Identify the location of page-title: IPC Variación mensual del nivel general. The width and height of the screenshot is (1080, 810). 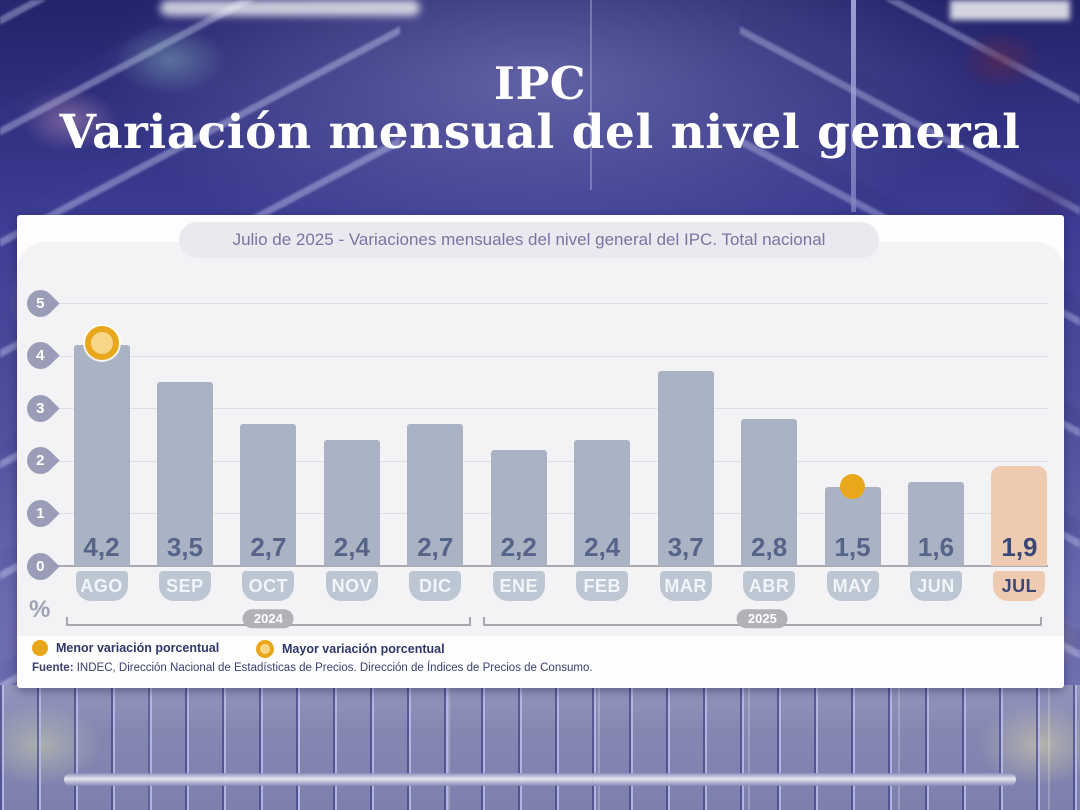
(540, 109).